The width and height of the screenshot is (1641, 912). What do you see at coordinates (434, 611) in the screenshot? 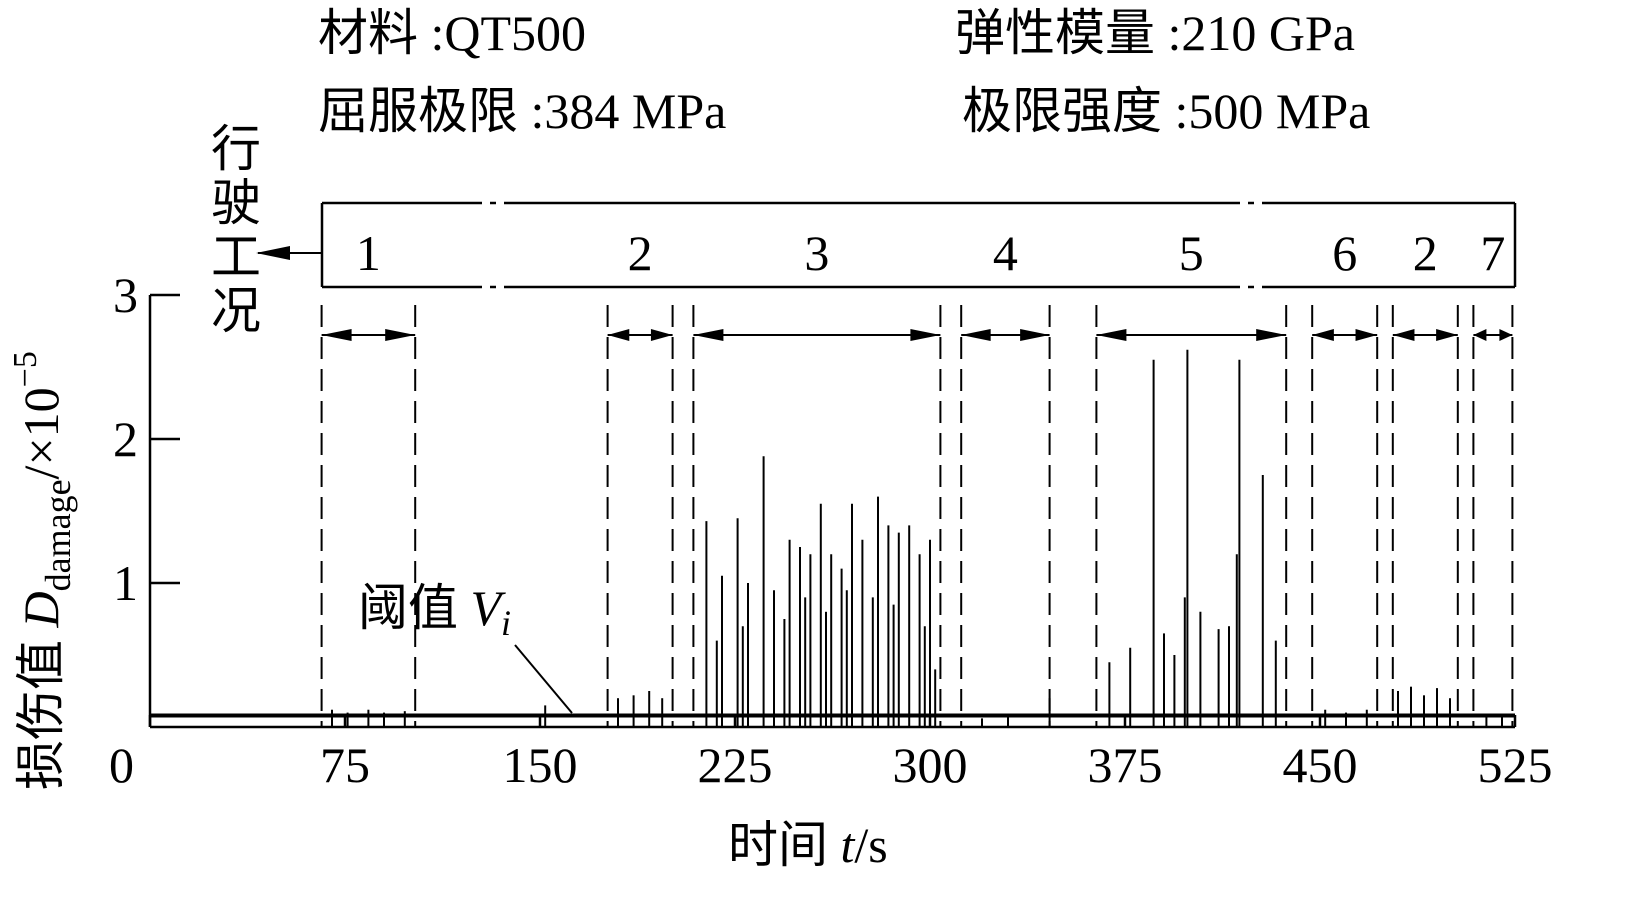
I see `threshold-label: 阈值 Vi` at bounding box center [434, 611].